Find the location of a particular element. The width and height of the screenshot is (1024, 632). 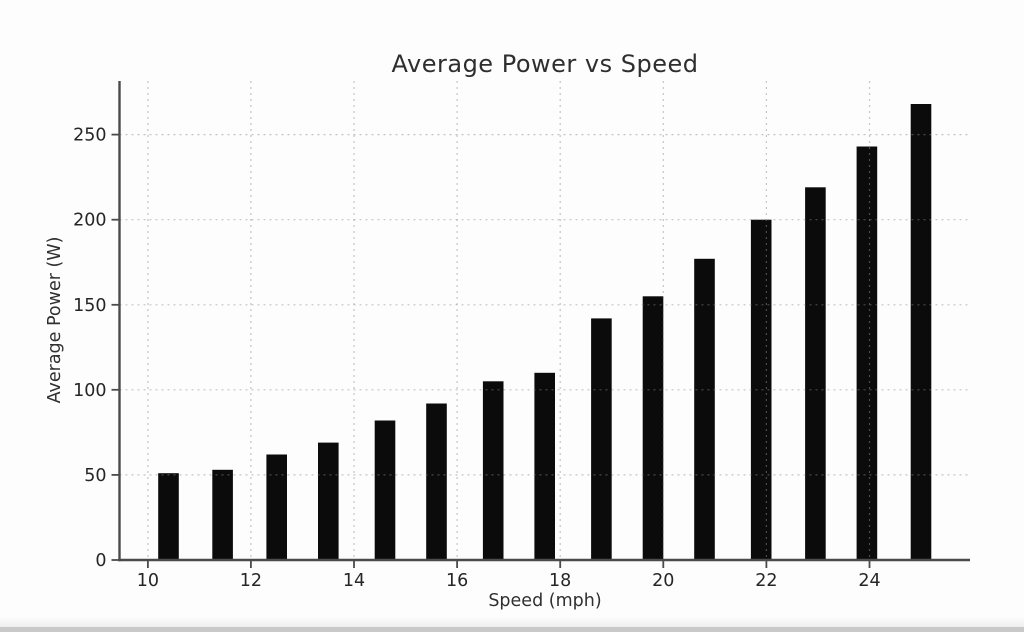

bottom-edge-fade is located at coordinates (512, 622).